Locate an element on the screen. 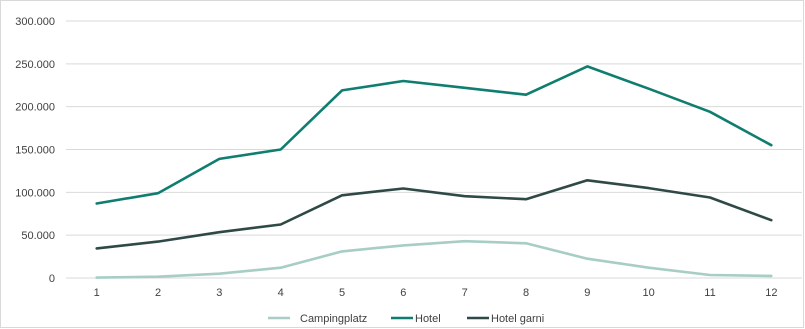  x-tick-label: 5 is located at coordinates (342, 293).